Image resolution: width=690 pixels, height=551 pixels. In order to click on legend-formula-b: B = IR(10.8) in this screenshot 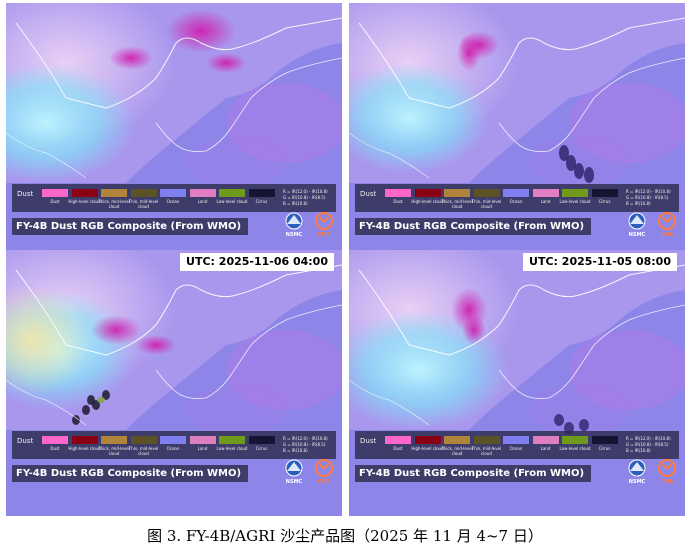, I will do `click(638, 450)`.